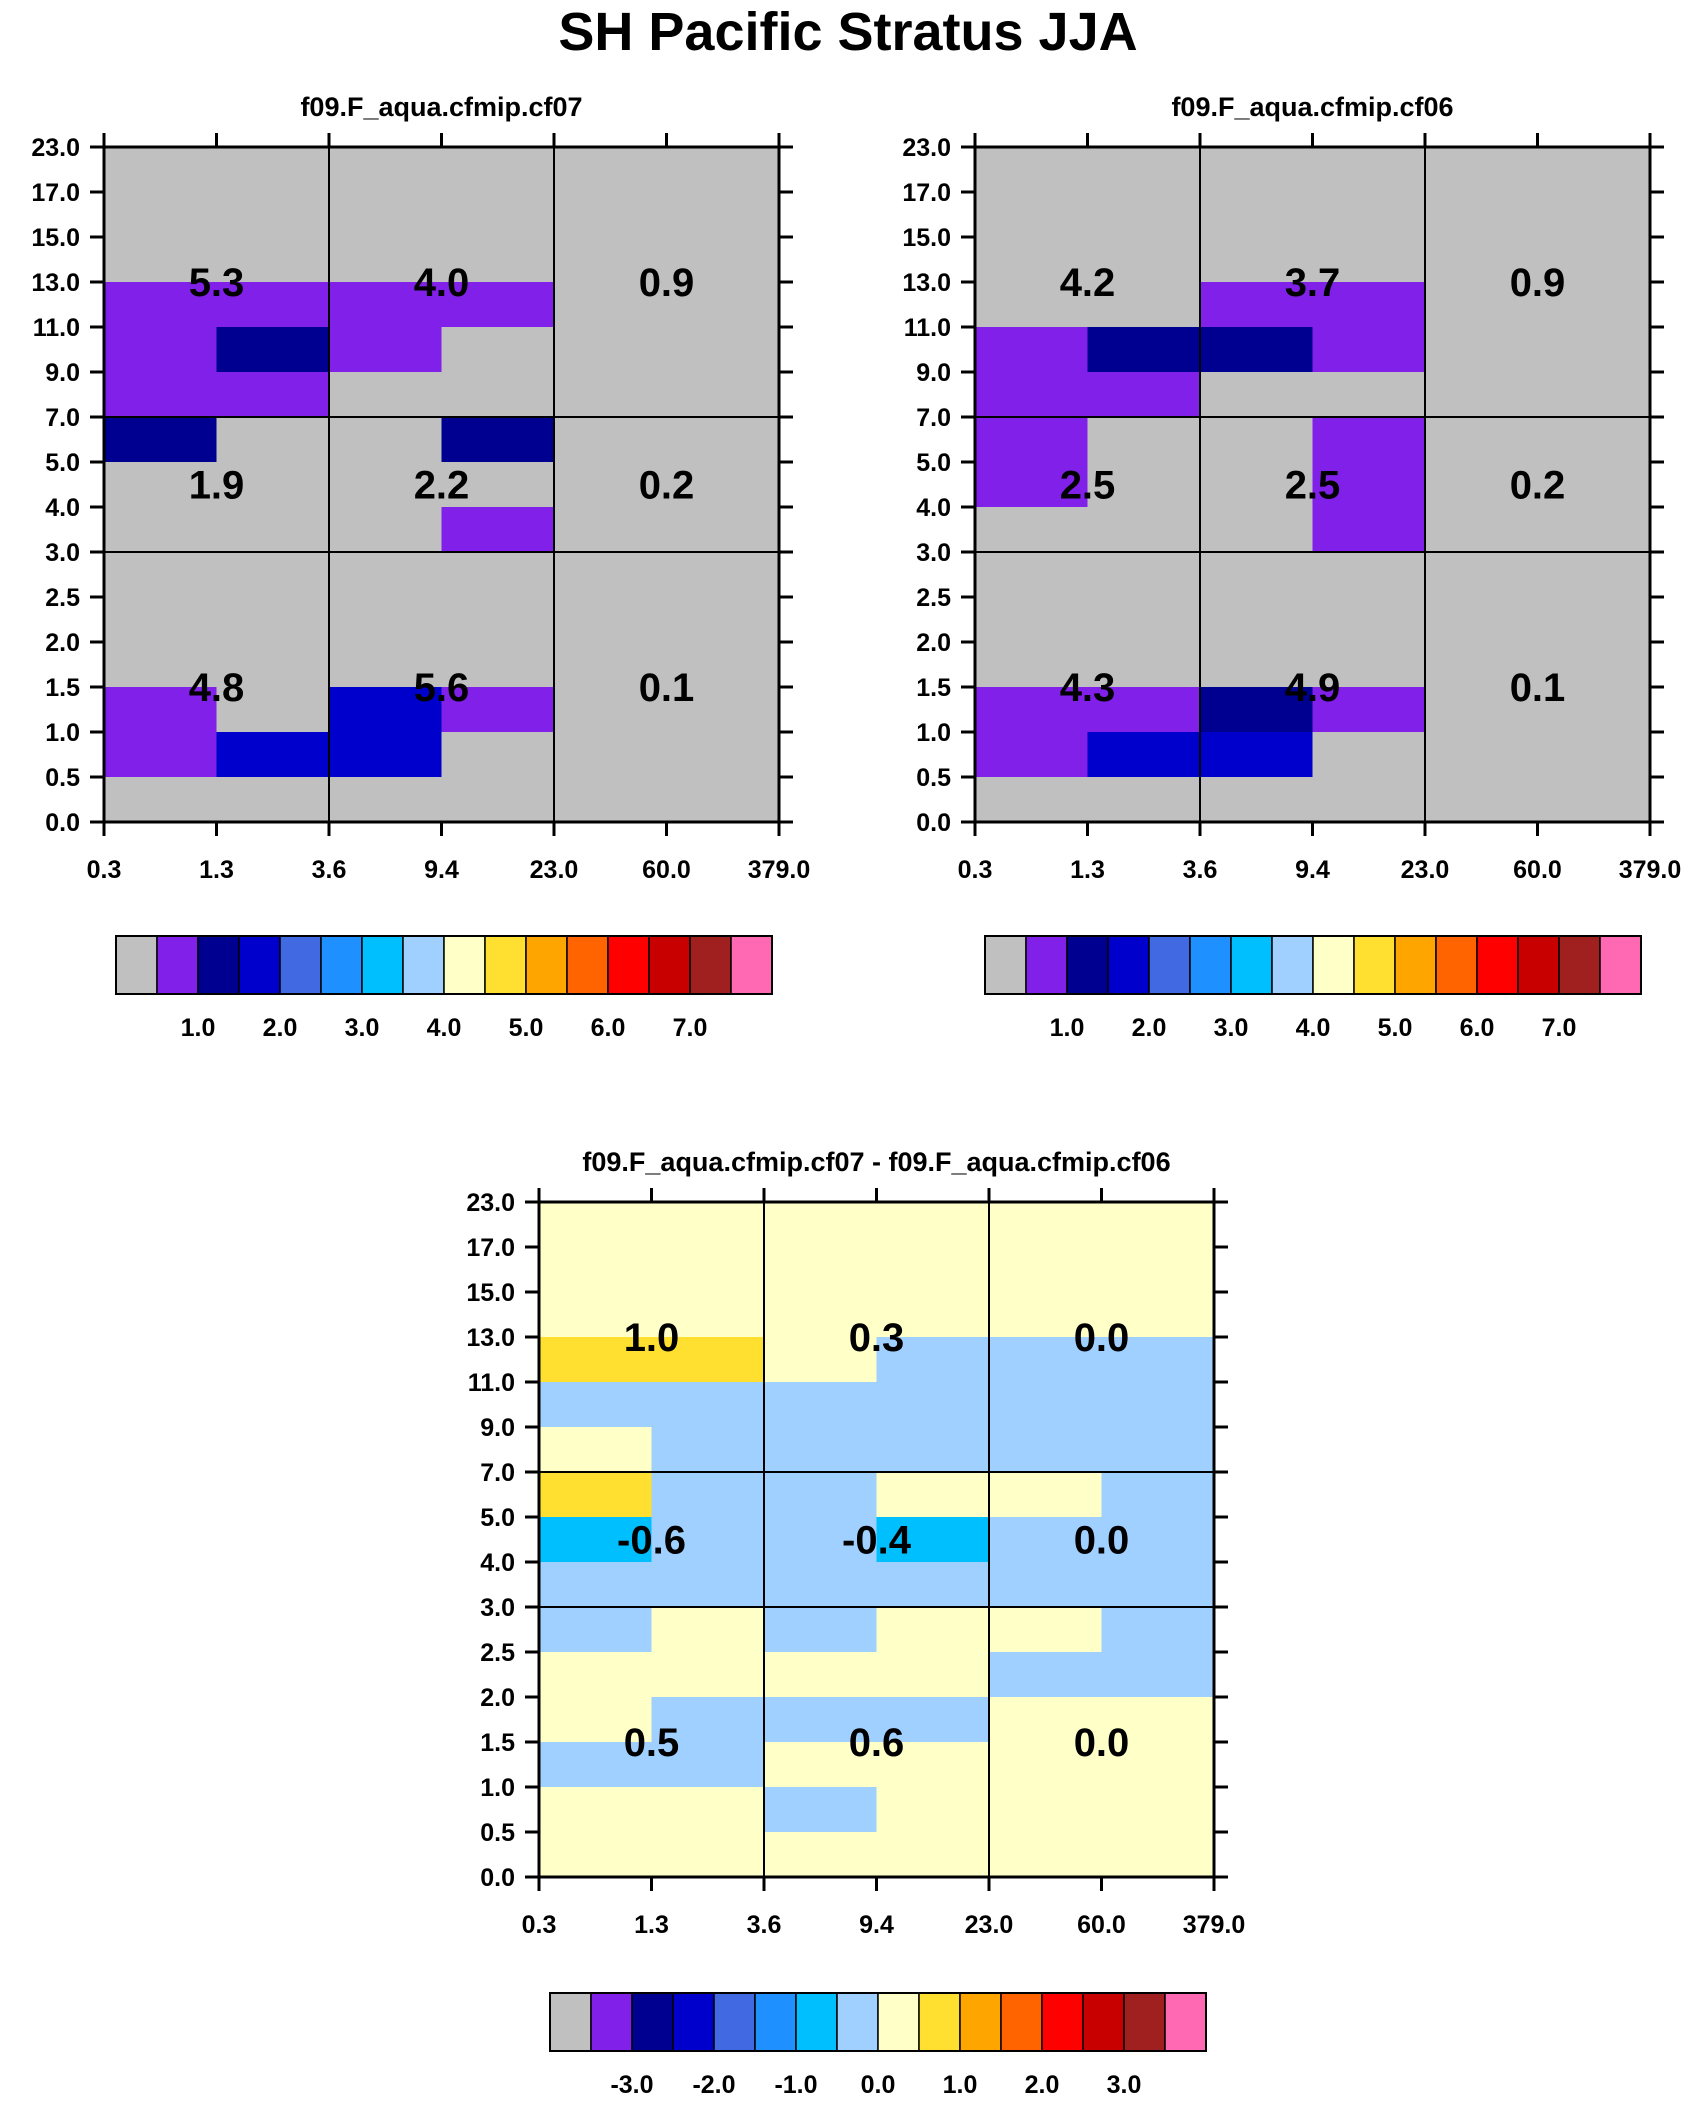 The width and height of the screenshot is (1696, 2103). I want to click on x-tick-label: 60.0, so click(666, 870).